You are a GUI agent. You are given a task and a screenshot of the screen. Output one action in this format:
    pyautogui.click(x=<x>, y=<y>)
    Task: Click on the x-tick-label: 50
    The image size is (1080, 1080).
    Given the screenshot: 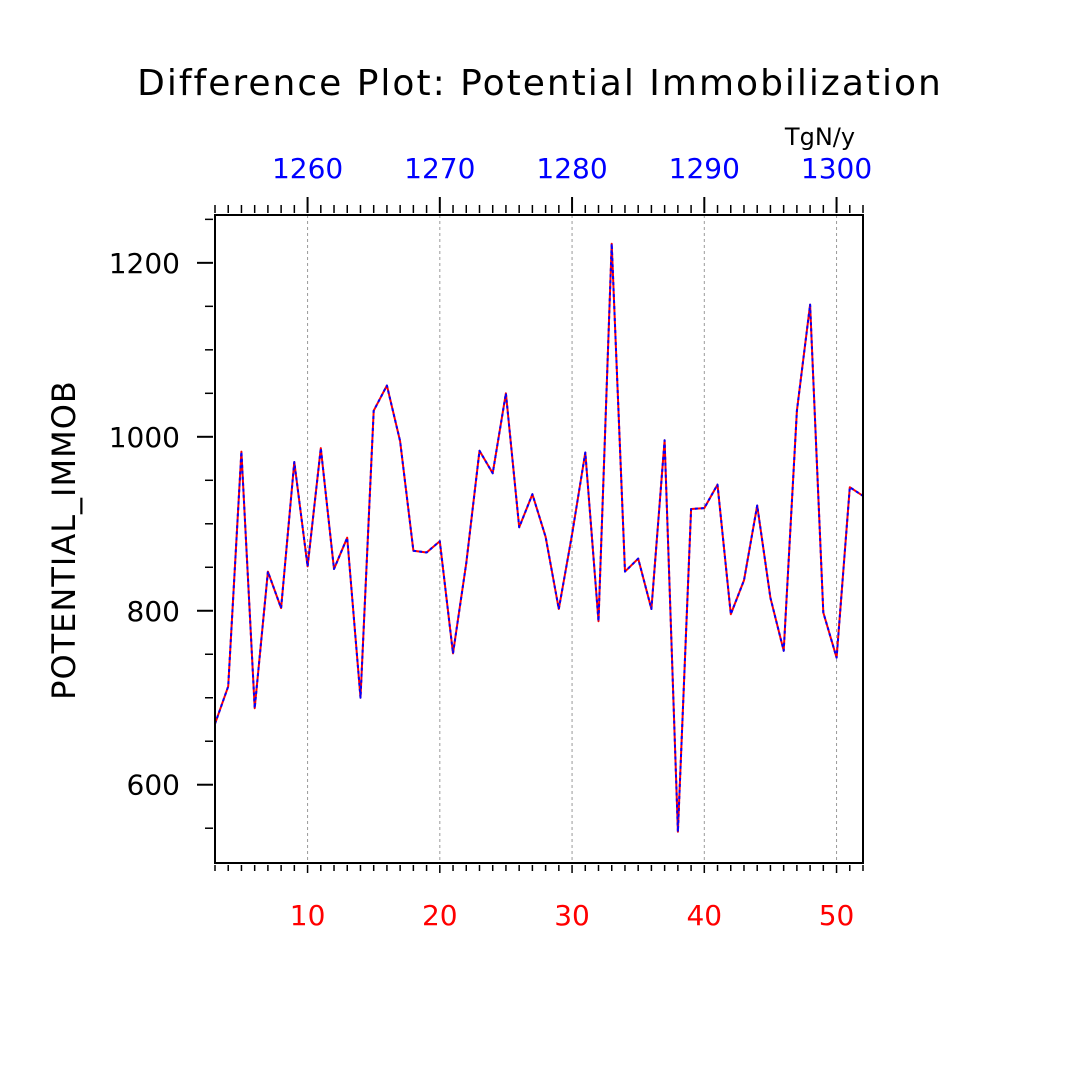 What is the action you would take?
    pyautogui.click(x=837, y=915)
    